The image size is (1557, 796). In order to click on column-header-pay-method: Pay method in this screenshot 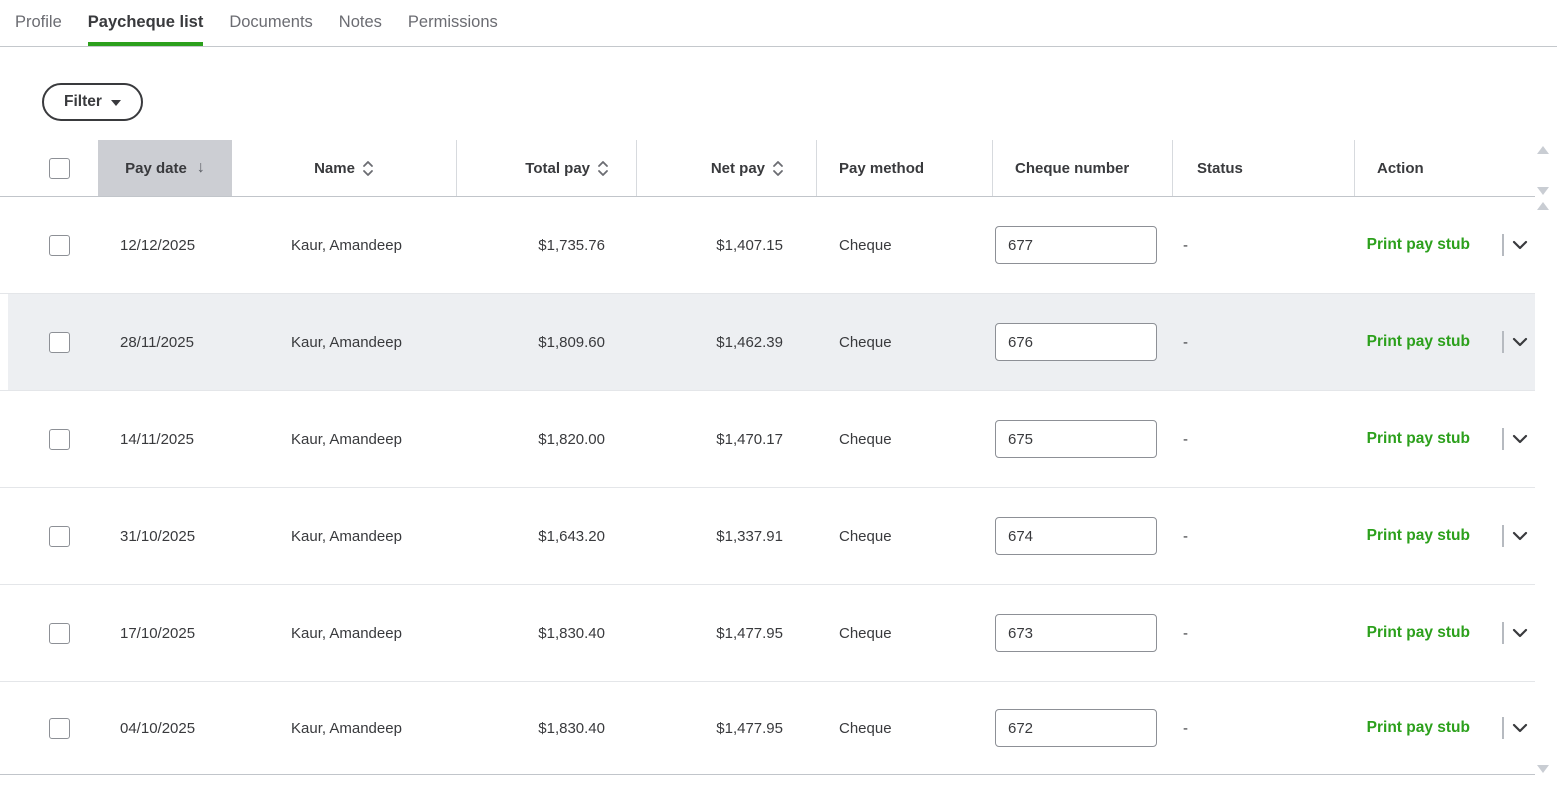, I will do `click(905, 168)`.